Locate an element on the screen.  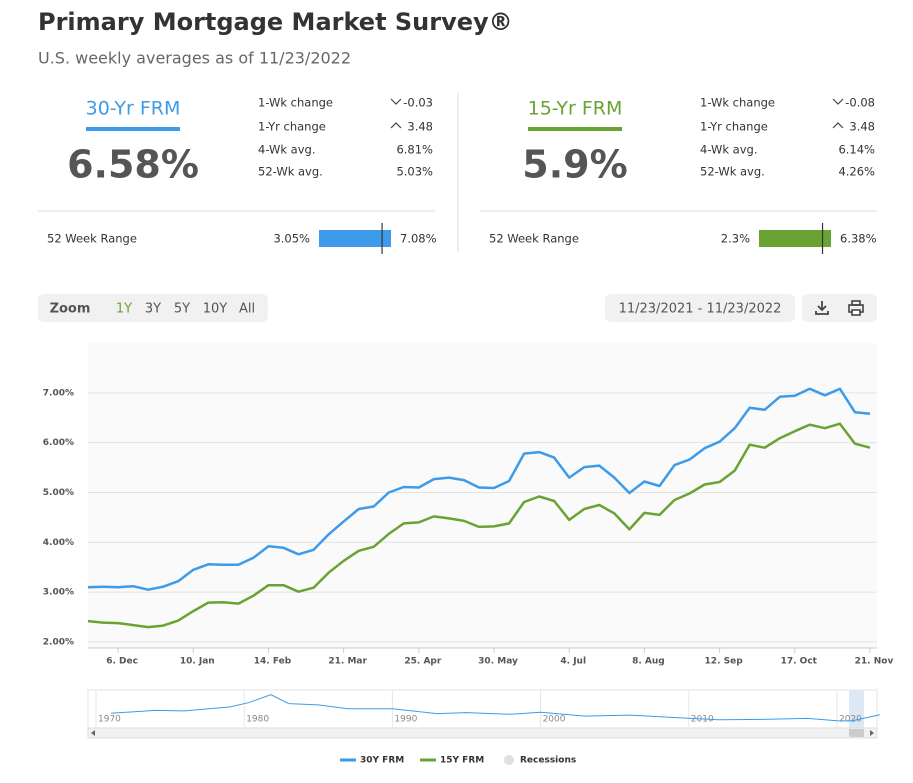
range-low: 2.3% is located at coordinates (735, 239).